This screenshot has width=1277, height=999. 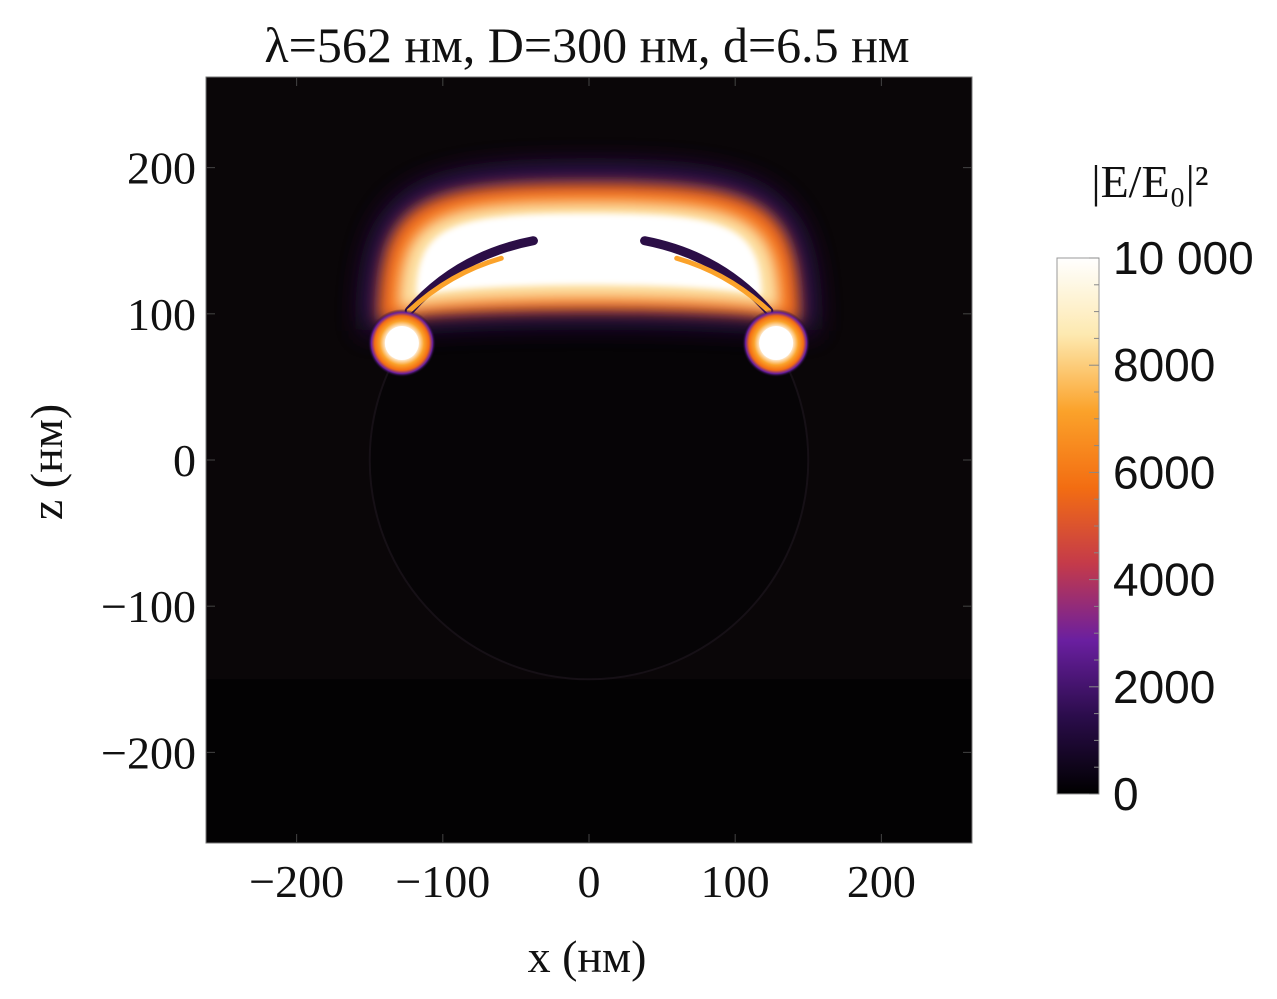 What do you see at coordinates (148, 752) in the screenshot?
I see `y-tick-label: −200` at bounding box center [148, 752].